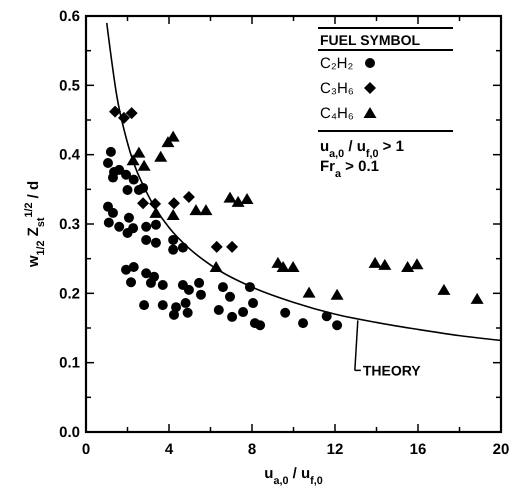  What do you see at coordinates (293, 476) in the screenshot?
I see `x-axis-title: u$_{a,0}$ / u$_{f,0}$` at bounding box center [293, 476].